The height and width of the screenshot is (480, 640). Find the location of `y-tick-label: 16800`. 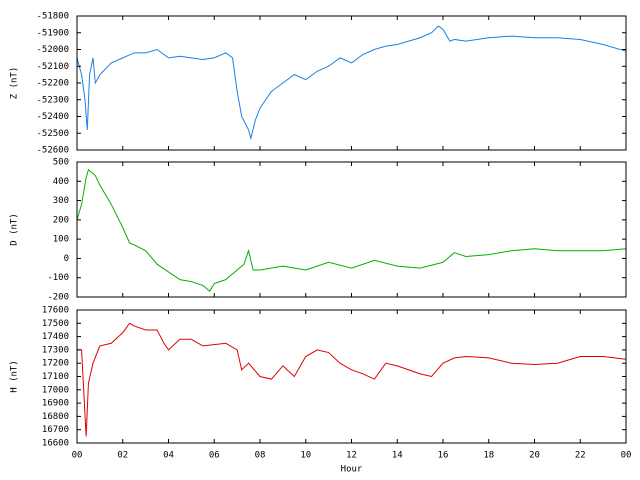

y-tick-label: 16800 is located at coordinates (55, 417).